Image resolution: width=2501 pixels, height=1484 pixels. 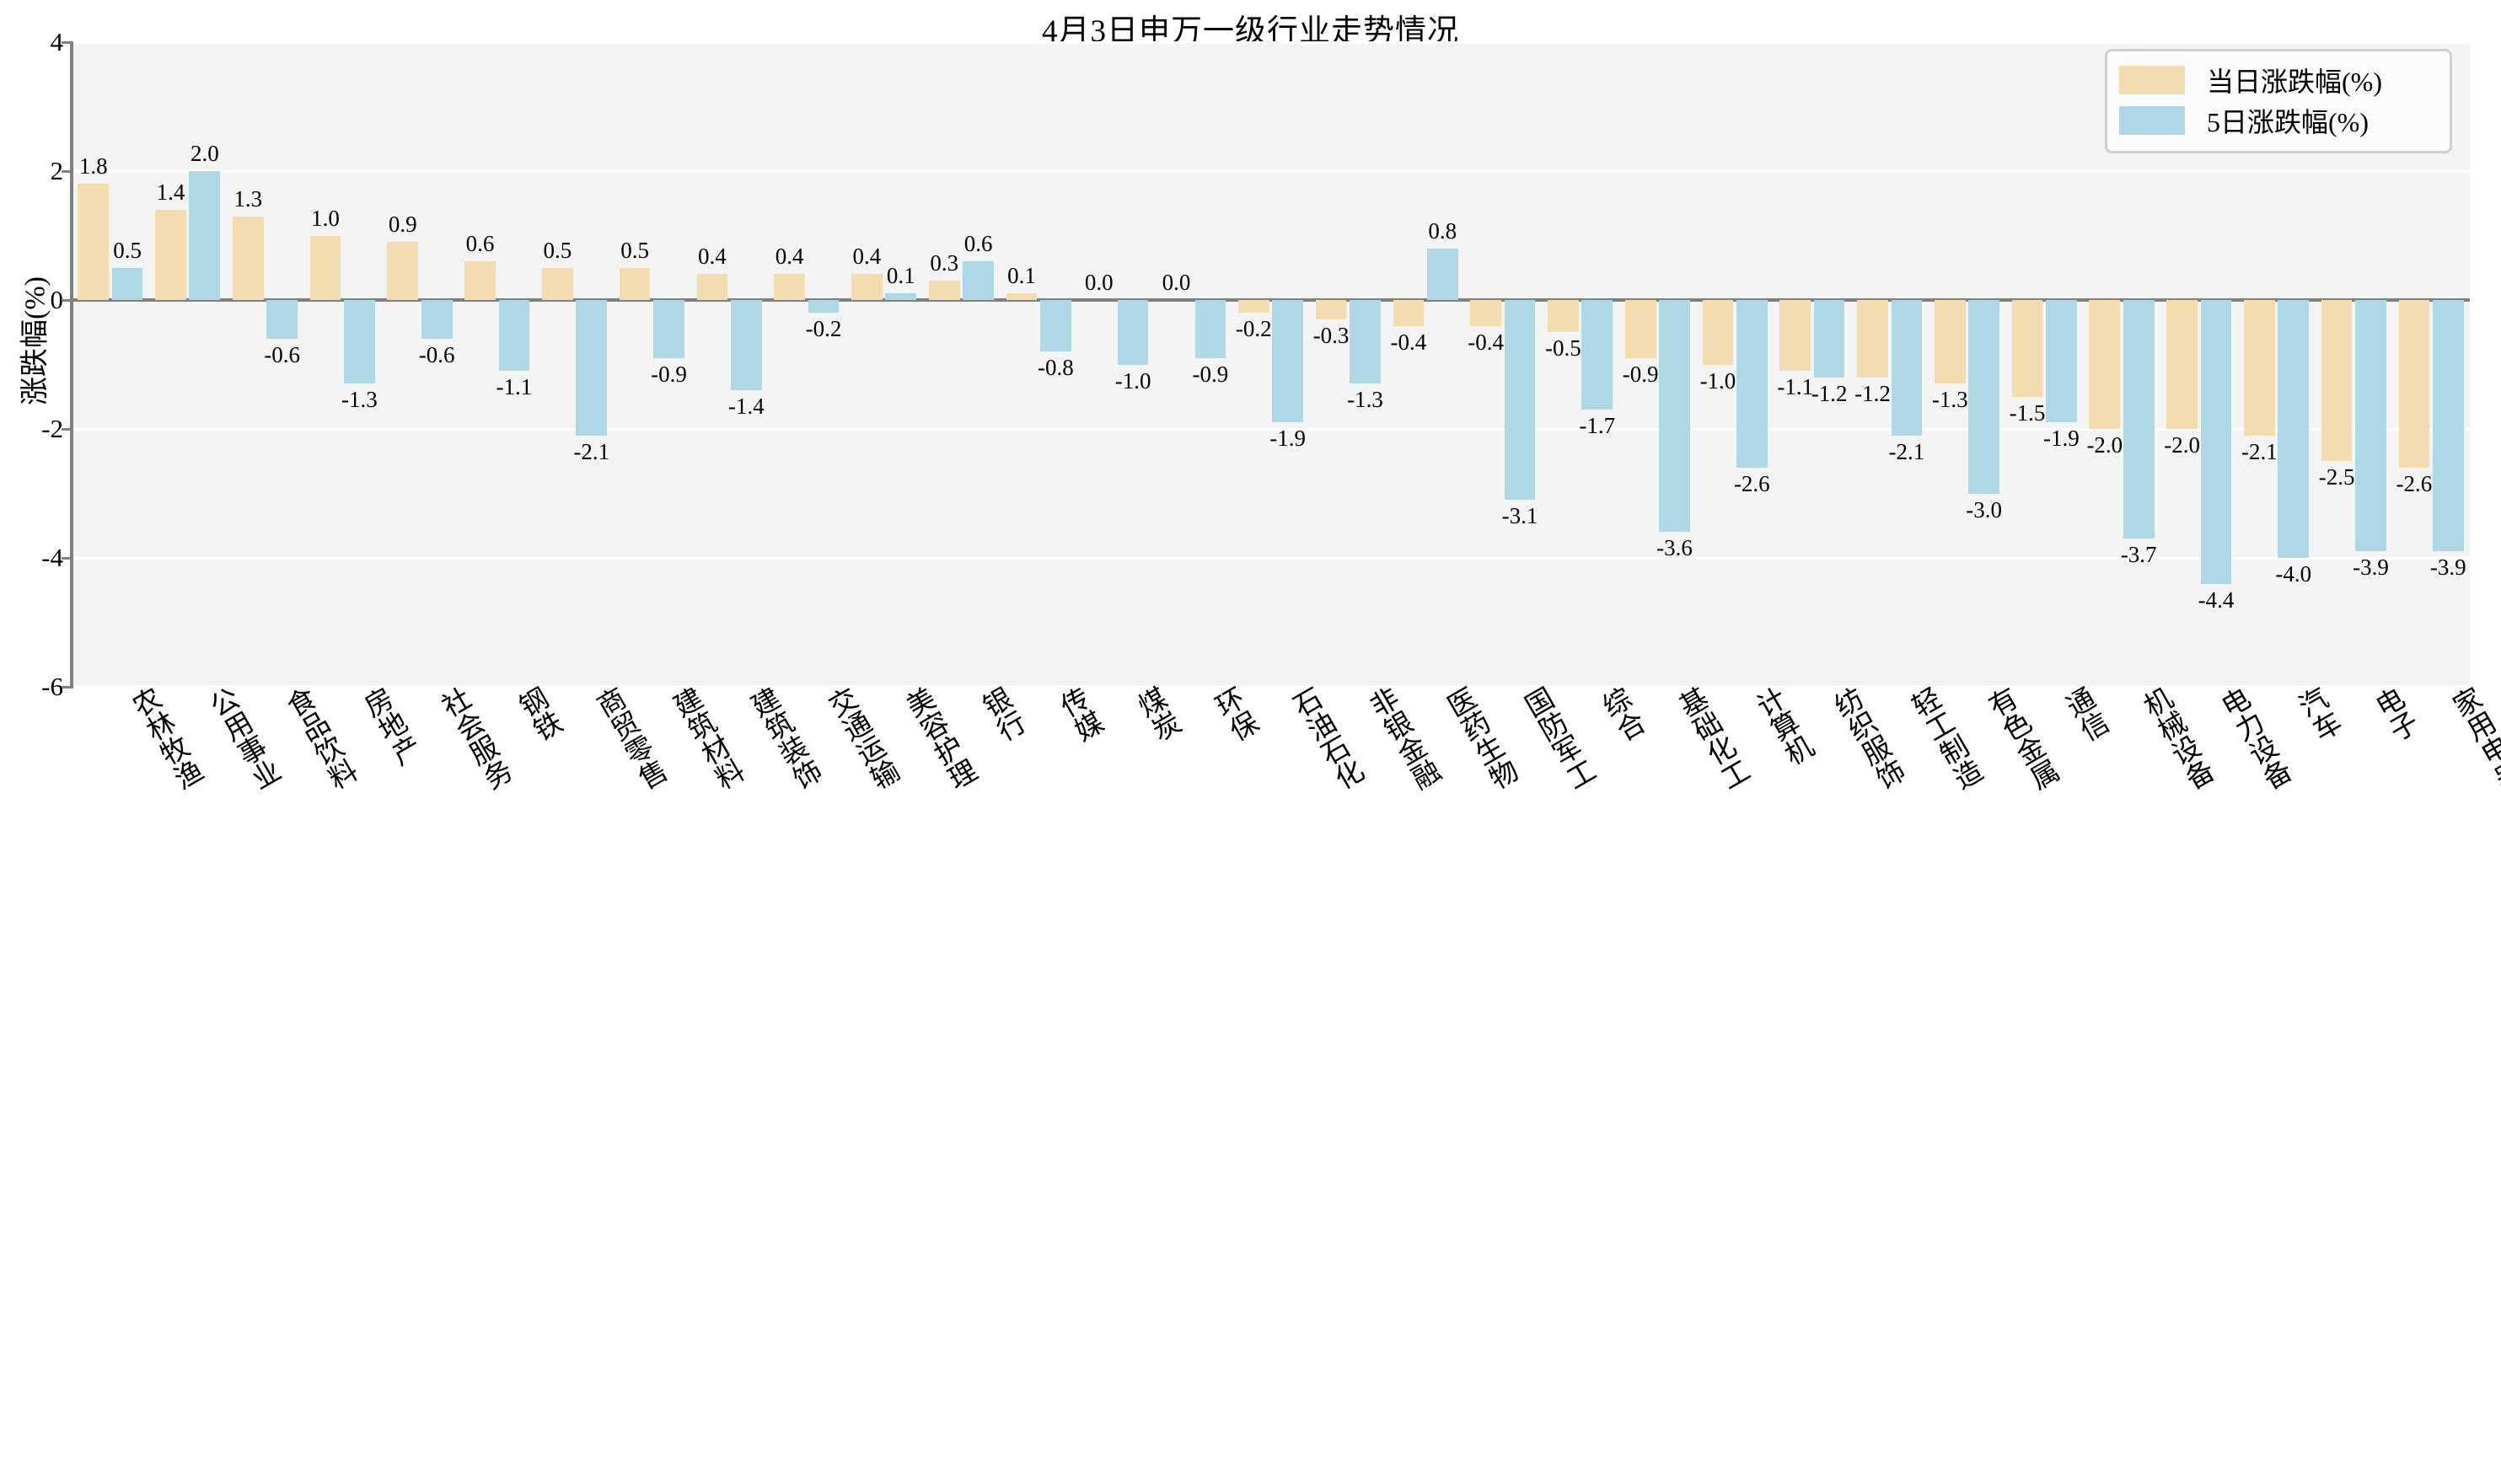 What do you see at coordinates (537, 715) in the screenshot?
I see `x-tick-label-5: 钢铁` at bounding box center [537, 715].